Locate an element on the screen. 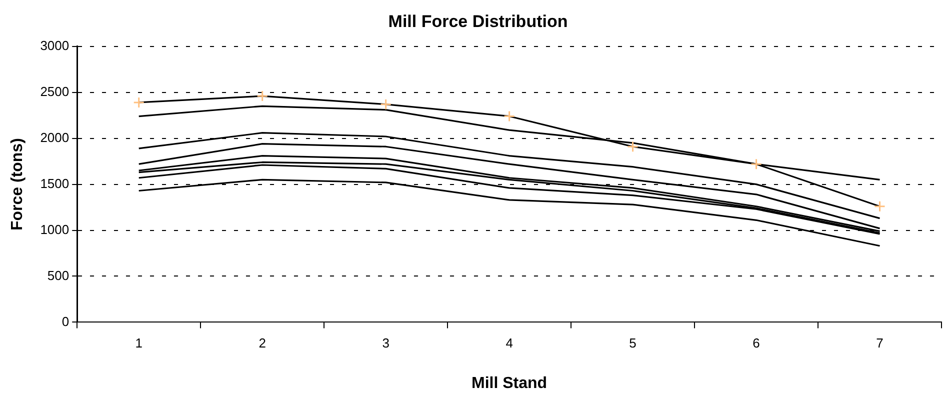 This screenshot has width=948, height=401. y-tick-label: 500 is located at coordinates (58, 275).